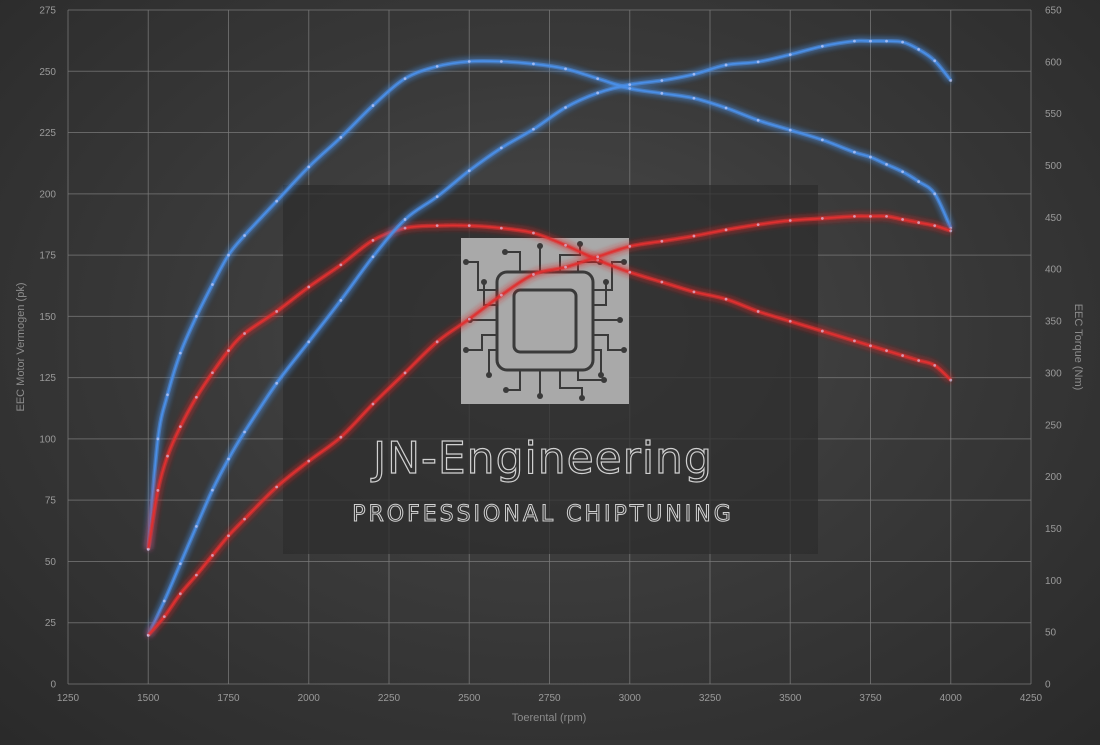  I want to click on y-tick-label-left: 225, so click(47, 133).